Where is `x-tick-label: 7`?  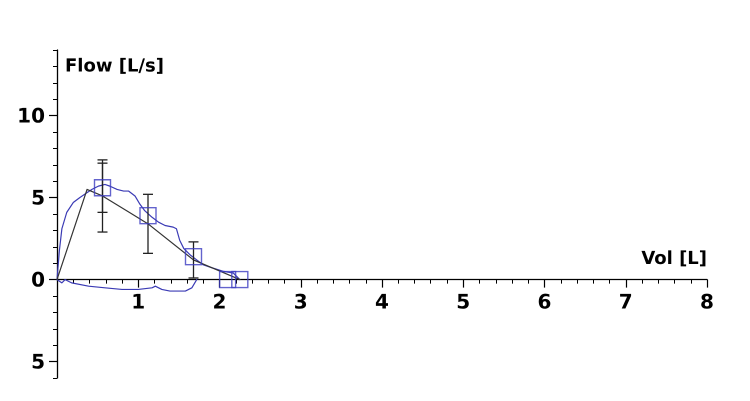 x-tick-label: 7 is located at coordinates (625, 302).